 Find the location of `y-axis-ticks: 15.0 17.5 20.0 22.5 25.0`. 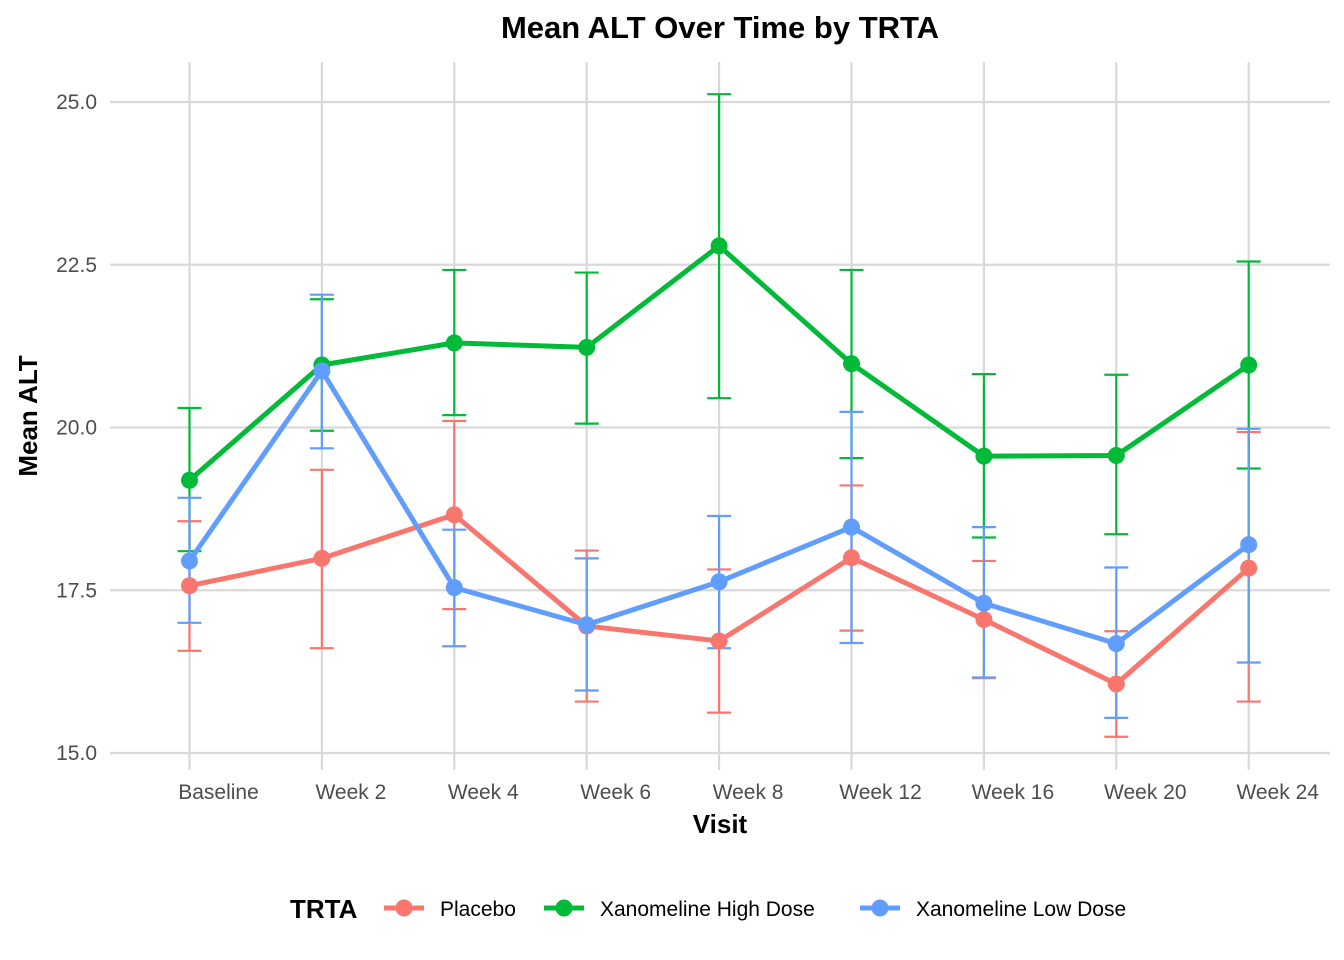

y-axis-ticks: 15.0 17.5 20.0 22.5 25.0 is located at coordinates (76, 428).